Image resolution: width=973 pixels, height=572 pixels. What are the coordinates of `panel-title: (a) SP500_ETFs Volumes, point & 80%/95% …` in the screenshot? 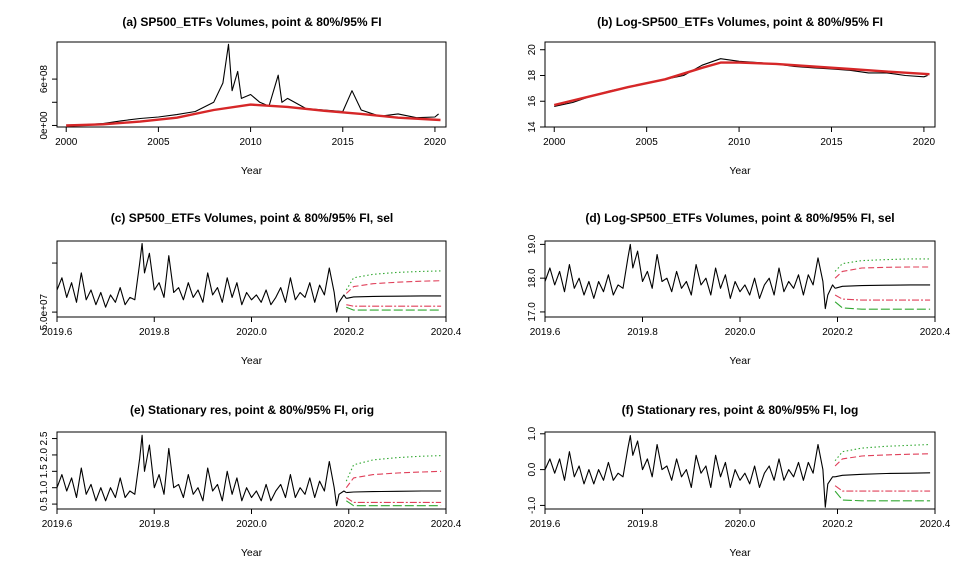 It's located at (251, 22).